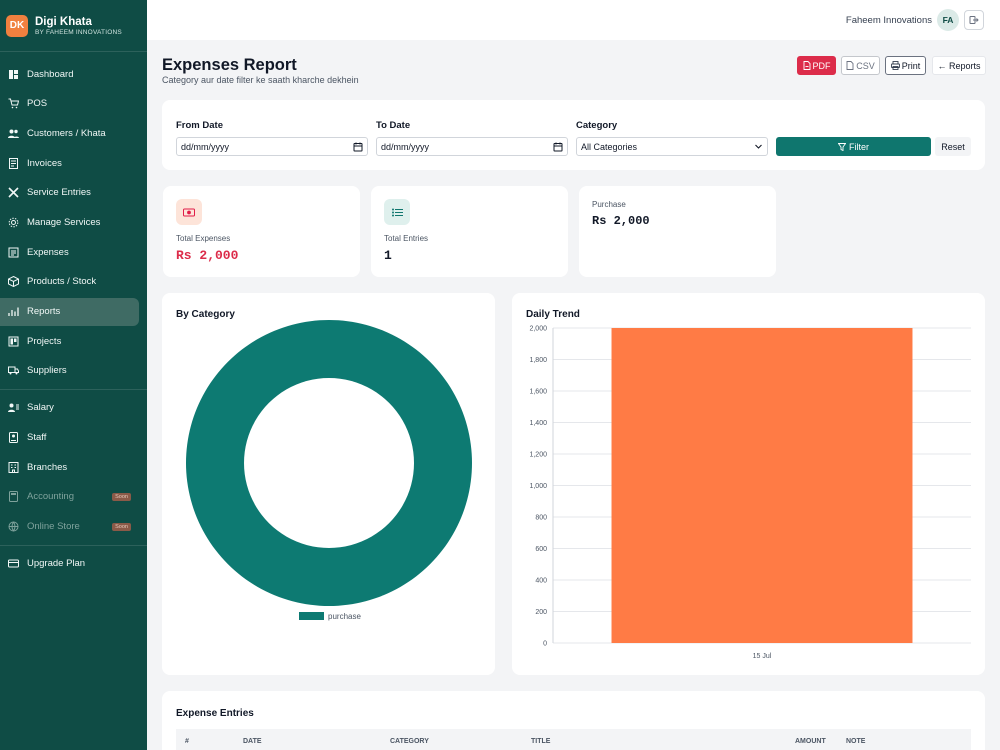 This screenshot has width=1000, height=750. What do you see at coordinates (865, 65) in the screenshot?
I see `csv-label: CSV` at bounding box center [865, 65].